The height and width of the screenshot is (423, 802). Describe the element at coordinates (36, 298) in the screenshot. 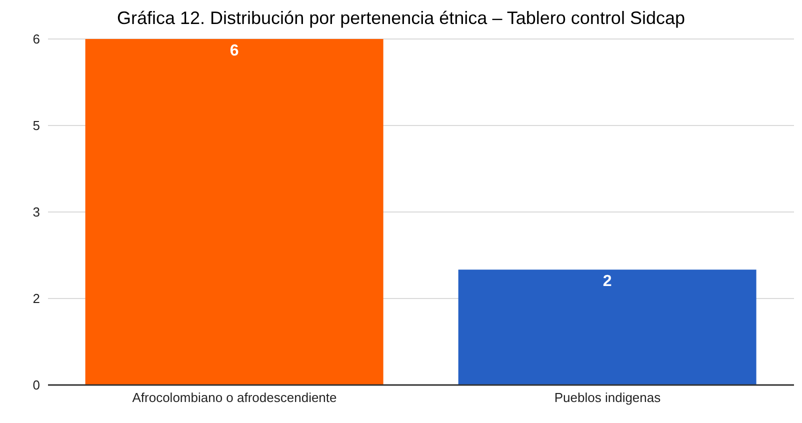

I see `y-tick-label: 2` at that location.